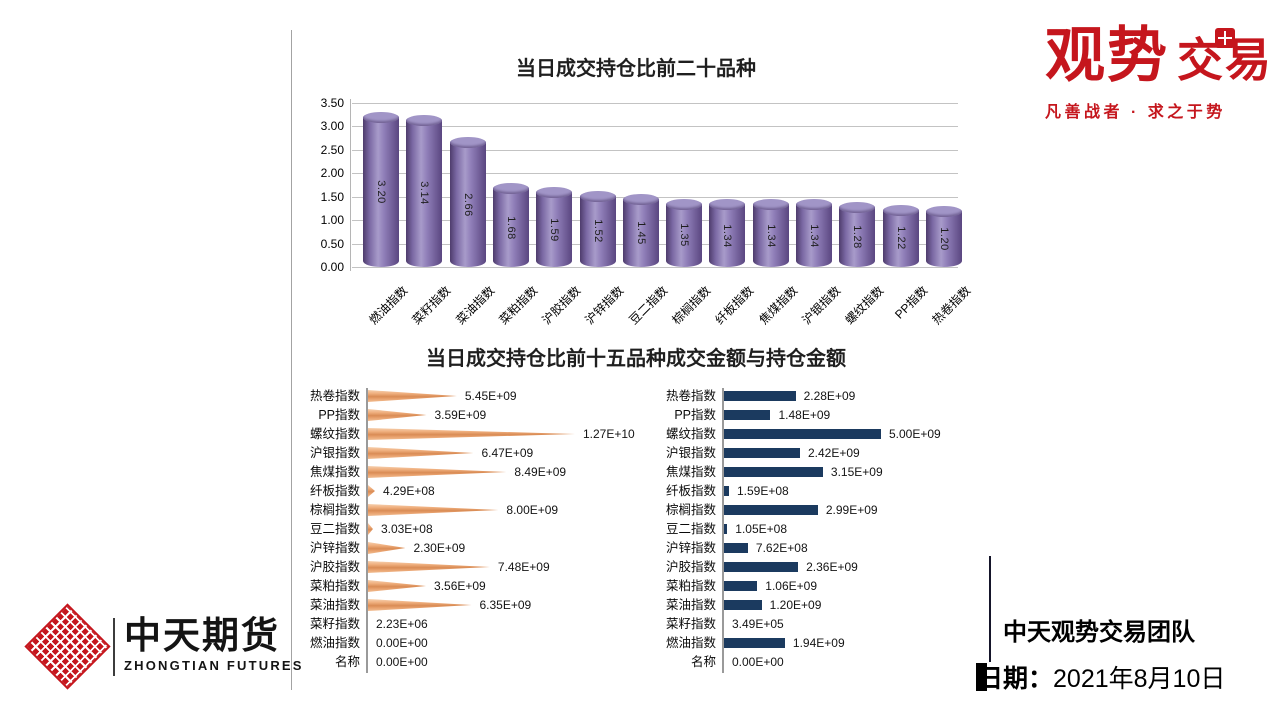 The width and height of the screenshot is (1280, 720). I want to click on top-chart-title: 当日成交持仓比前二十品种, so click(636, 69).